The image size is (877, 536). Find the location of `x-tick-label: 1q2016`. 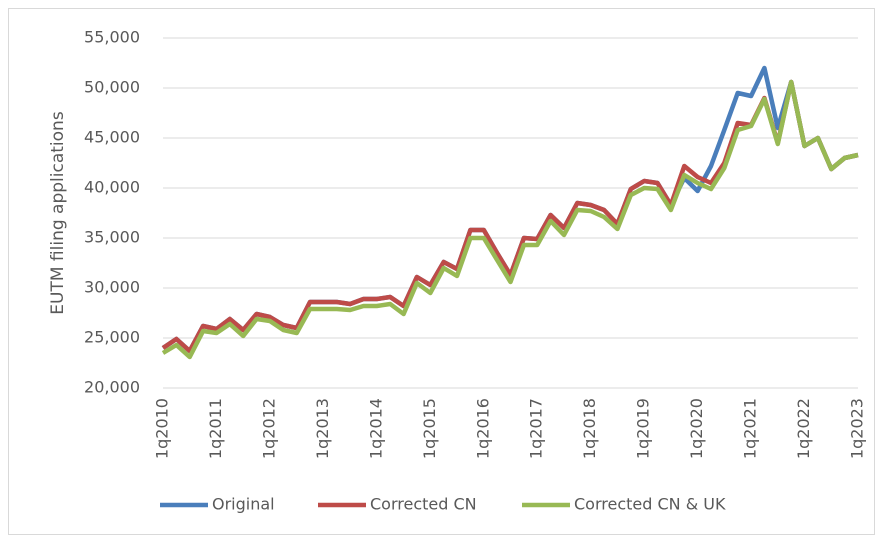

x-tick-label: 1q2016 is located at coordinates (482, 428).